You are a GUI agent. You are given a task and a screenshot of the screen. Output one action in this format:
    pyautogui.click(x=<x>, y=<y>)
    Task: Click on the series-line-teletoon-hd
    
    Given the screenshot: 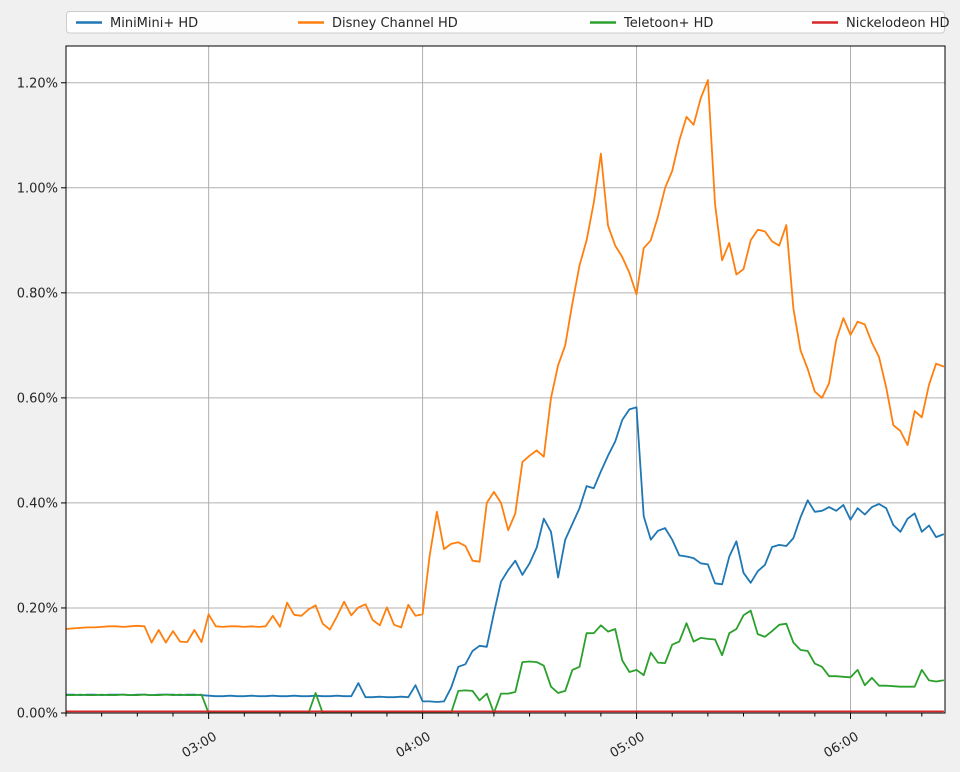 What is the action you would take?
    pyautogui.click(x=505, y=661)
    